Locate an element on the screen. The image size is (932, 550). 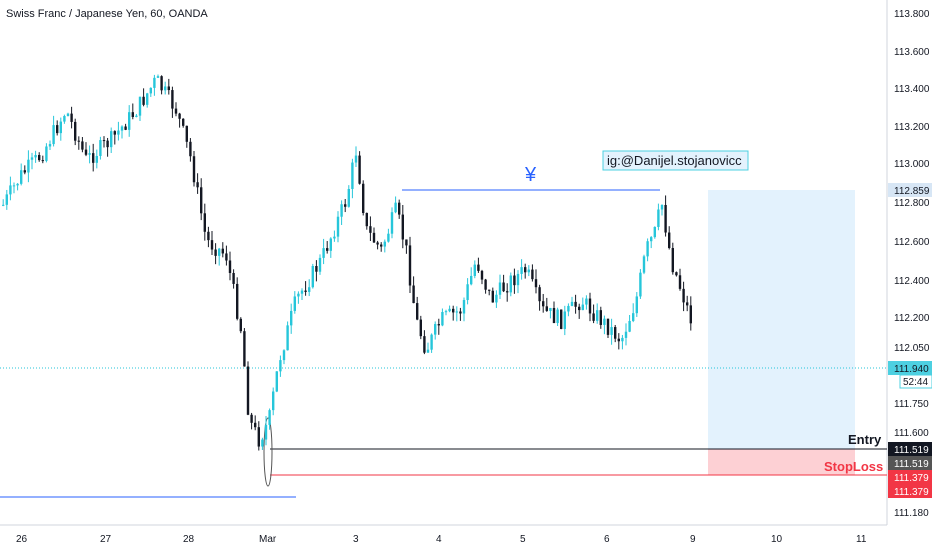
badge-current-price-text: 111.940 is located at coordinates (911, 369).